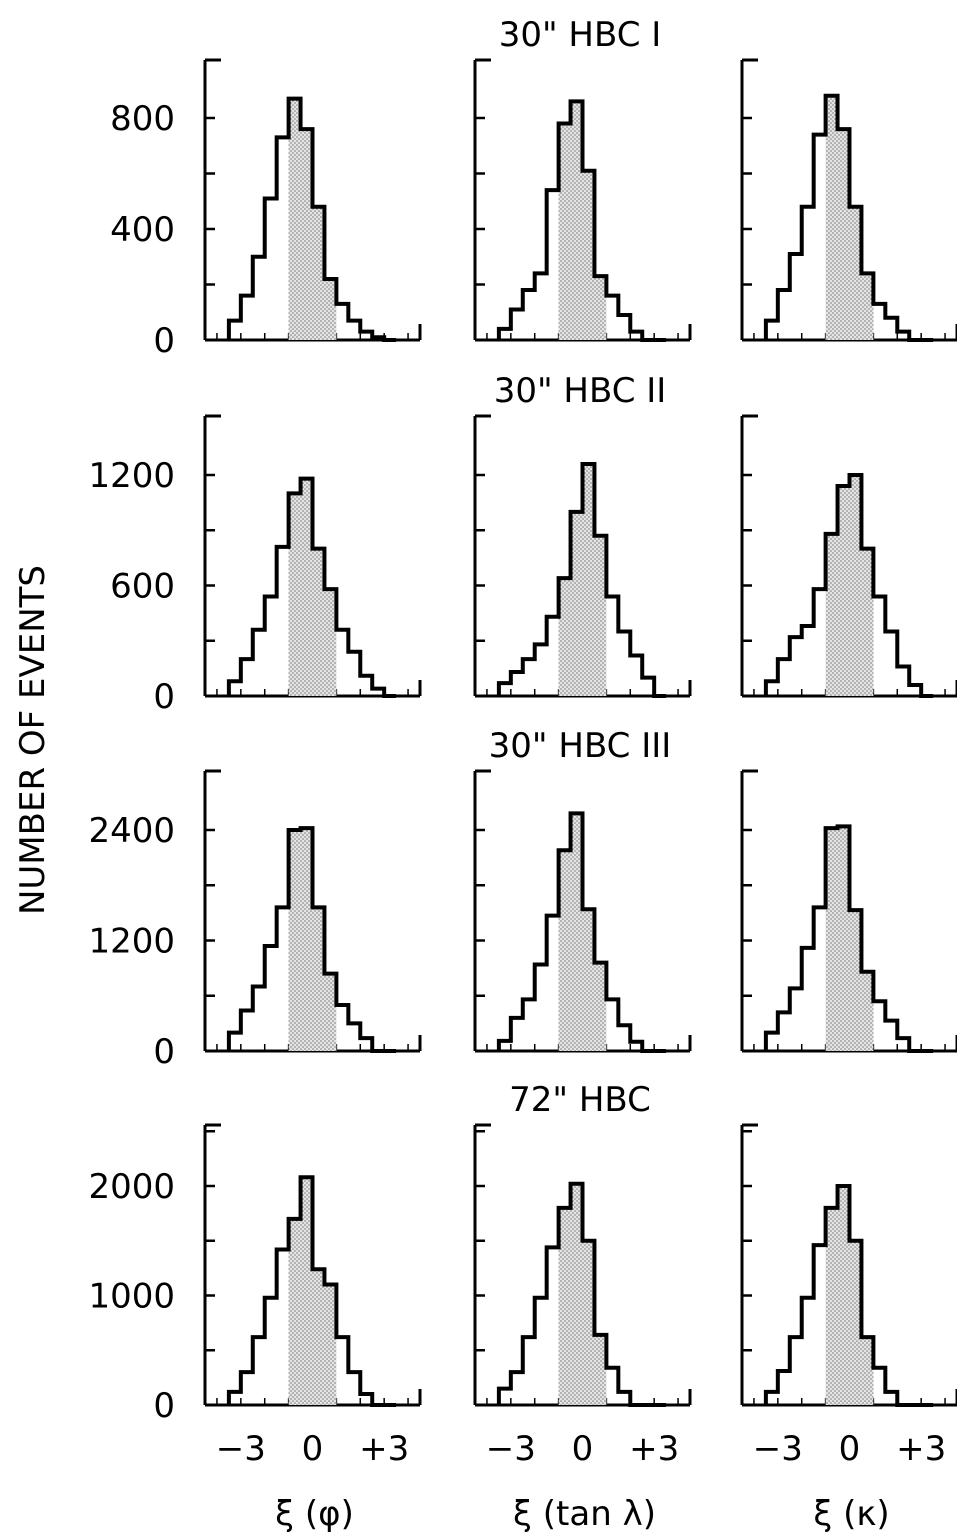 The height and width of the screenshot is (1537, 957). I want to click on y-axis-label: NUMBER OF EVENTS, so click(33, 740).